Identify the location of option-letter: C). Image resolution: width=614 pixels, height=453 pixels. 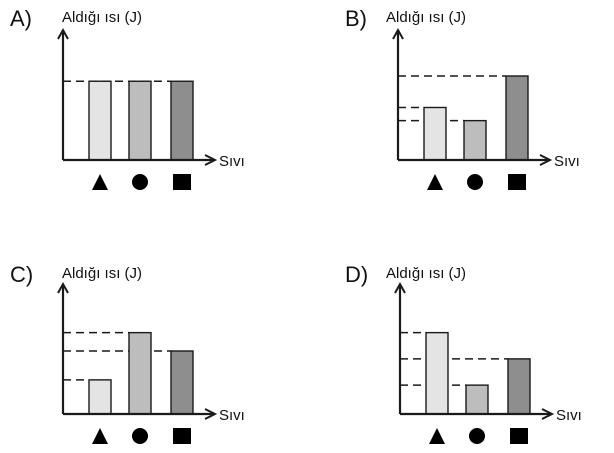
(21, 274).